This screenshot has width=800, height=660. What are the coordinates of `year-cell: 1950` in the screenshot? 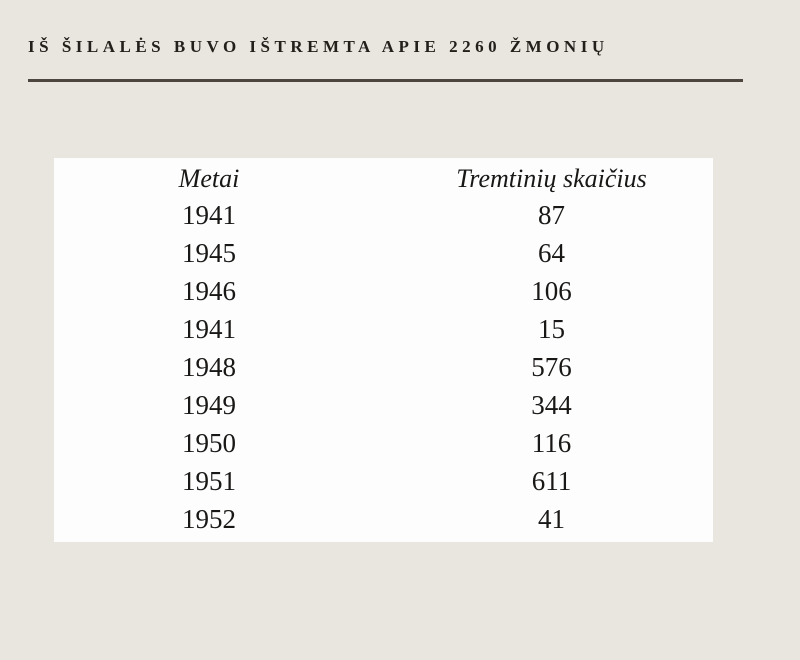 It's located at (209, 442).